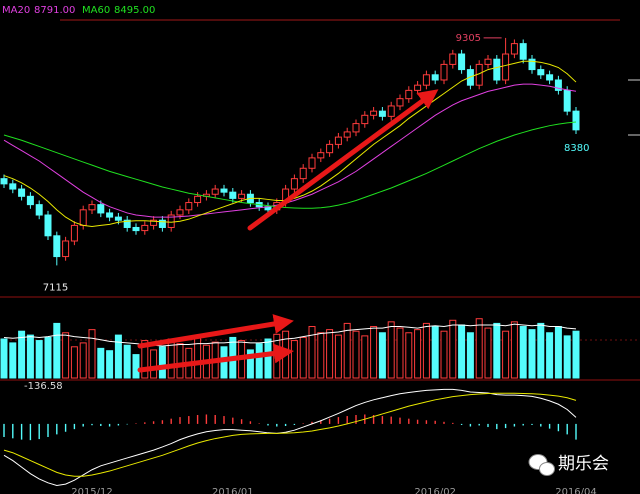 This screenshot has width=640, height=494. I want to click on macd-header: -136.58, so click(43, 386).